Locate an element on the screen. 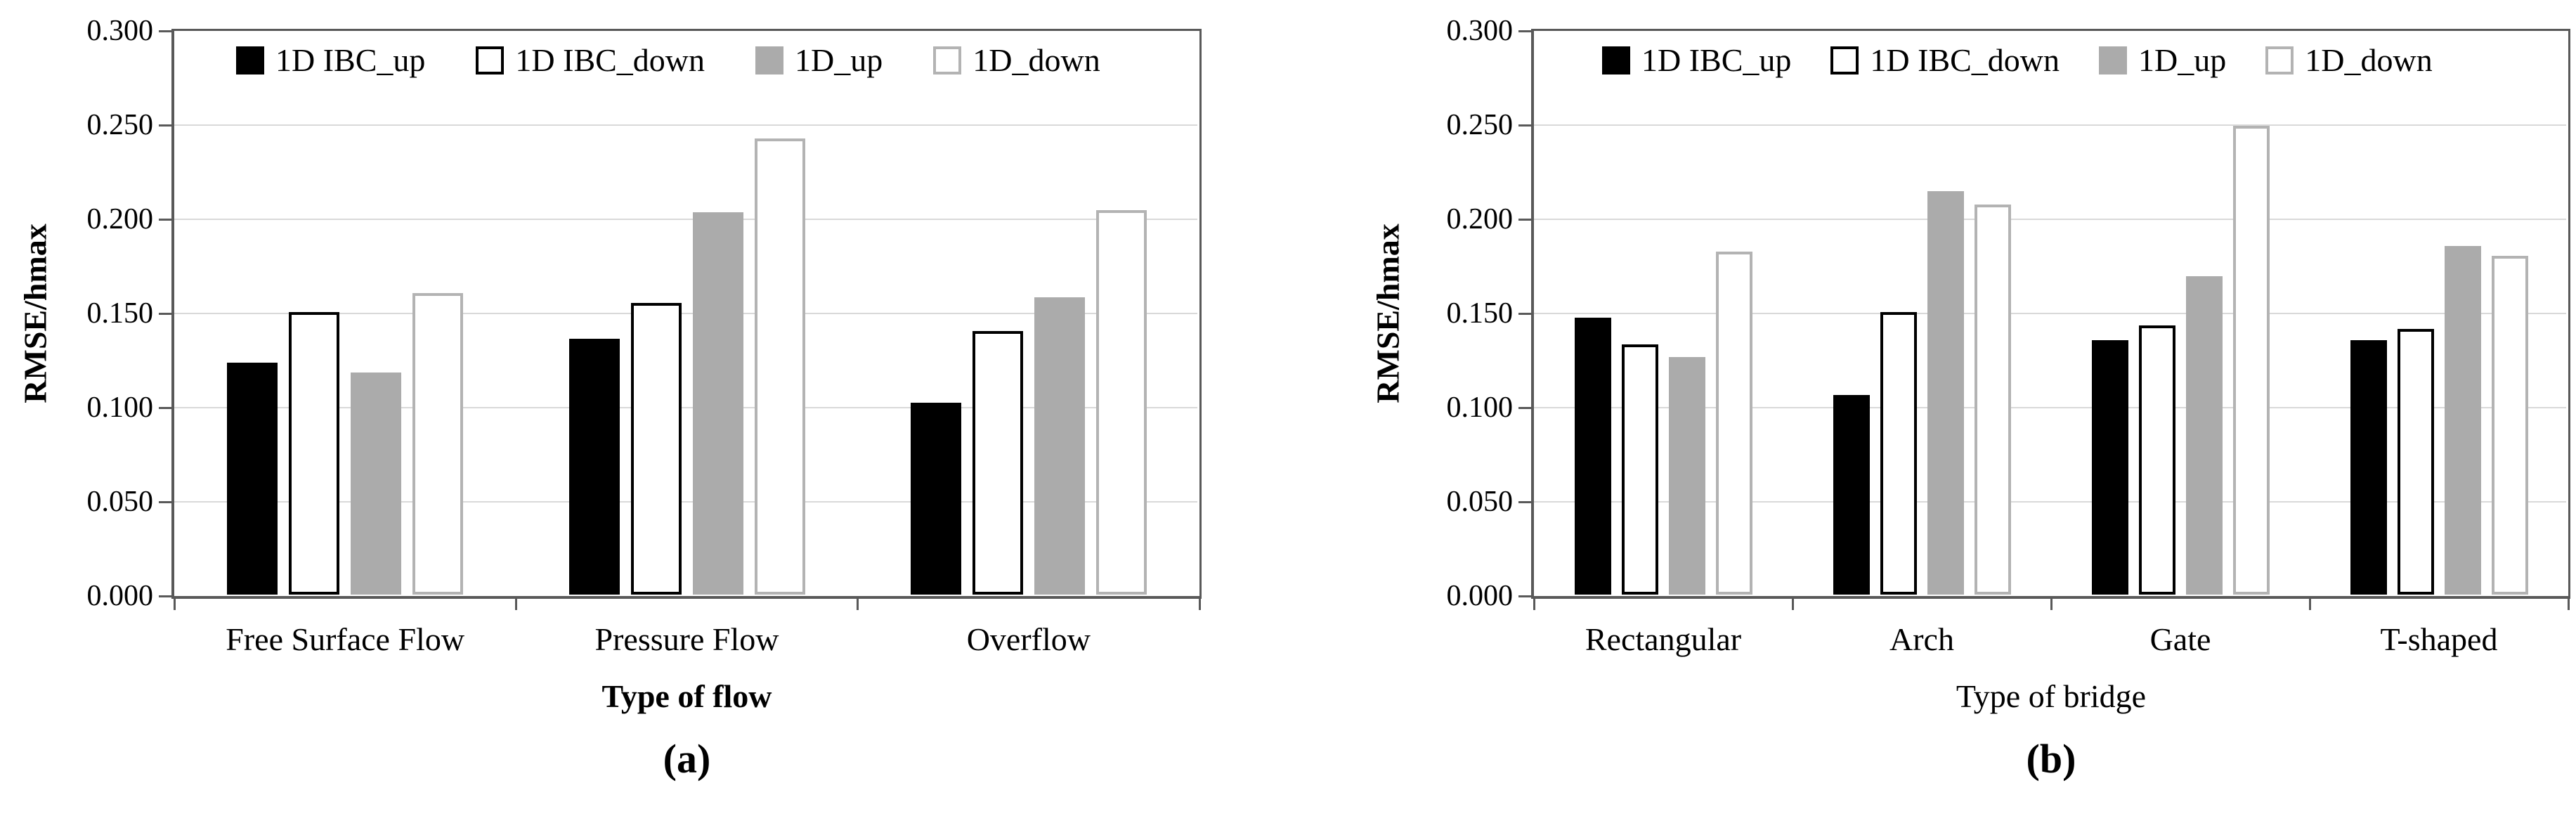  panel-caption-a: (a) is located at coordinates (687, 759).